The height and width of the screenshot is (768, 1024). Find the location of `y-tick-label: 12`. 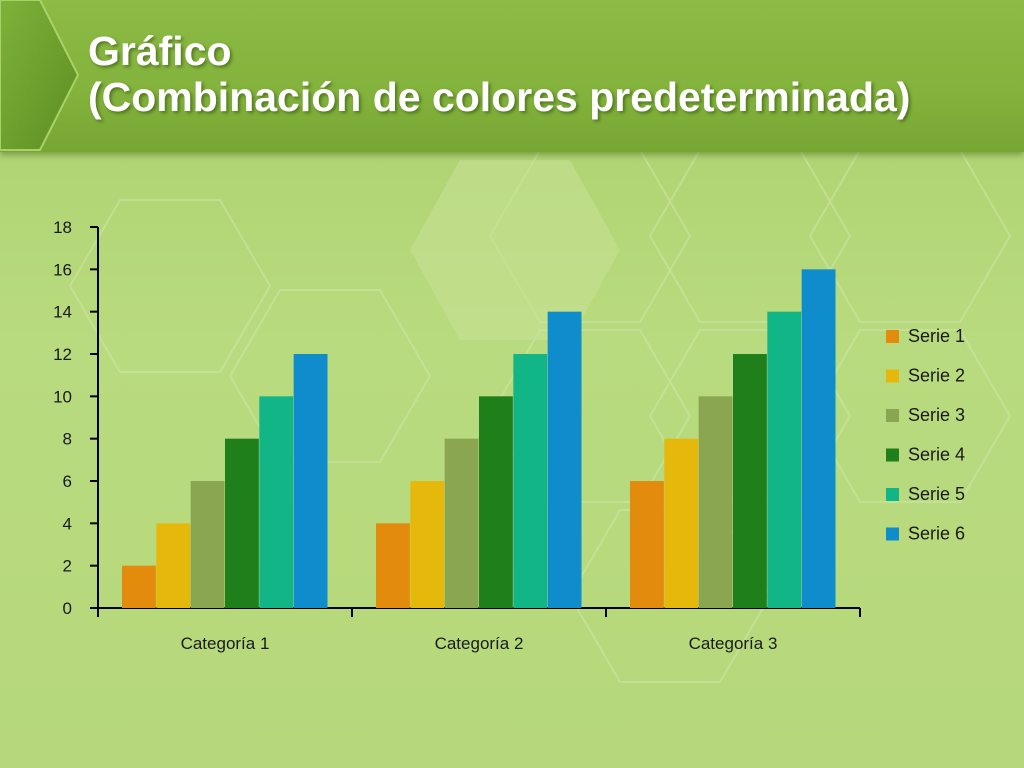

y-tick-label: 12 is located at coordinates (62, 354).